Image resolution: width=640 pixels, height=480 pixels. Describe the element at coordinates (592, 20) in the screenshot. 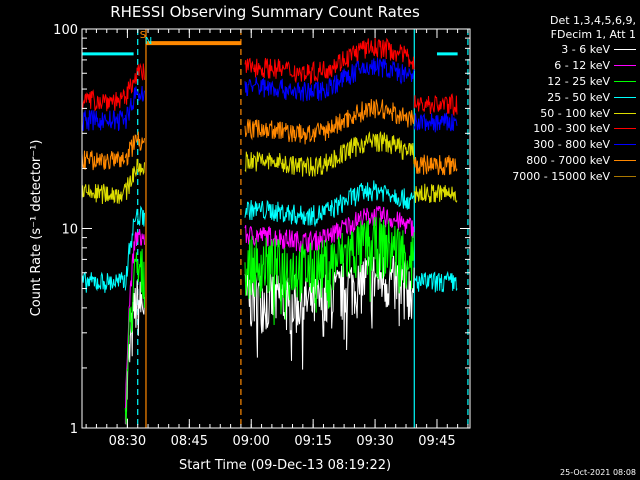

I see `legend-header-line: Det 1,3,4,5,6,9,` at that location.